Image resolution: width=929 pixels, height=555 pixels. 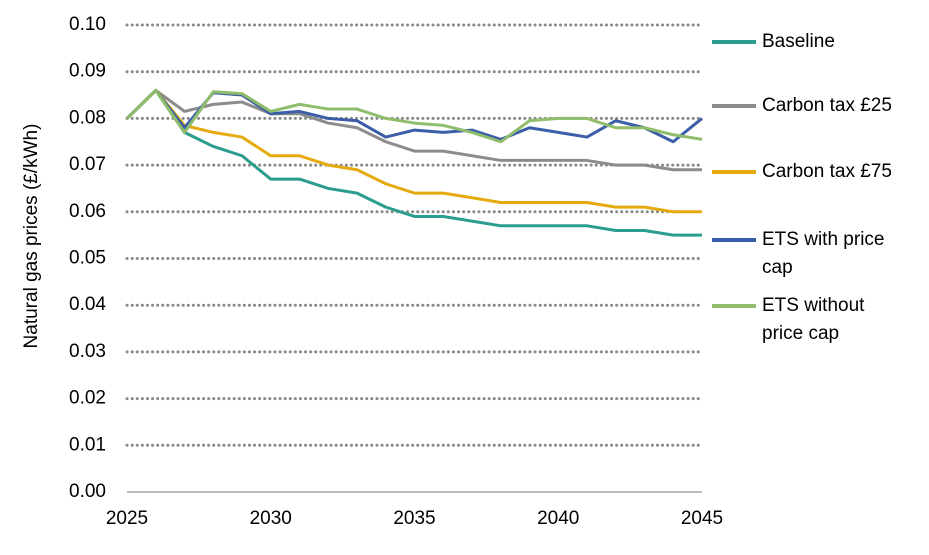 I want to click on legend-label: Carbon tax £25, so click(x=827, y=105).